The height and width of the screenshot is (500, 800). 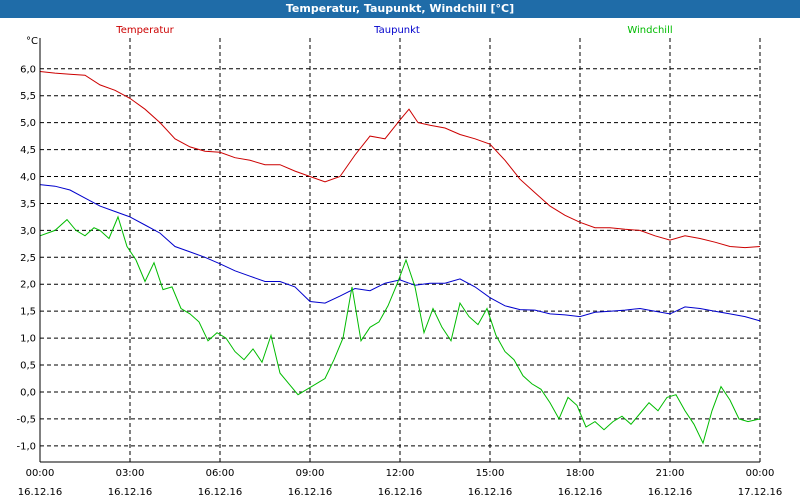 What do you see at coordinates (490, 473) in the screenshot?
I see `x-tick-time: 15:00` at bounding box center [490, 473].